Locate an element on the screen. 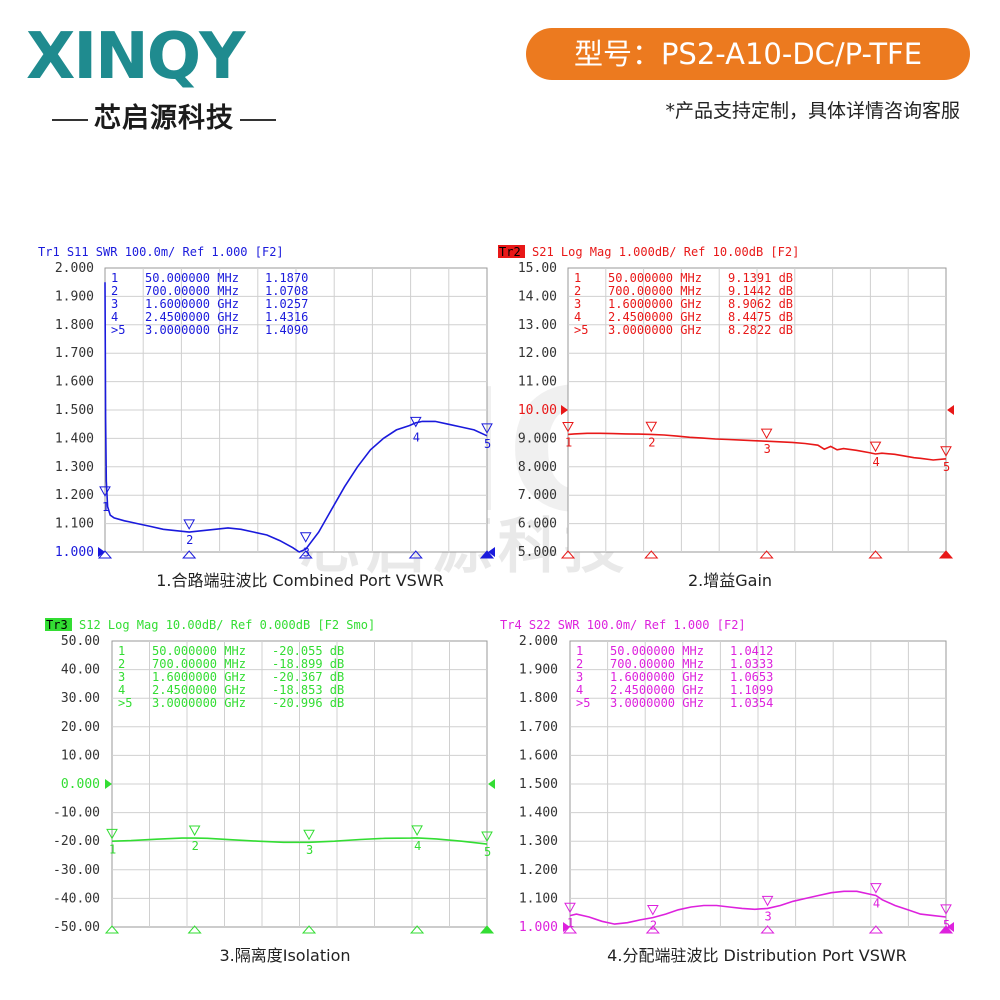  marker-row-value: 1.0708 is located at coordinates (286, 291).